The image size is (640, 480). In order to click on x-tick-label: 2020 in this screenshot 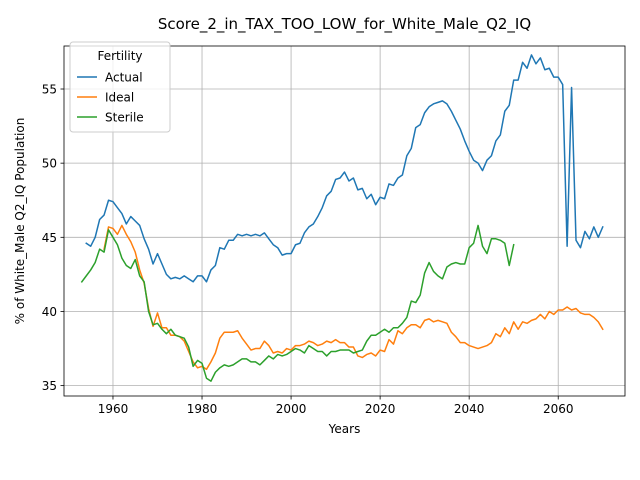, I will do `click(380, 409)`.